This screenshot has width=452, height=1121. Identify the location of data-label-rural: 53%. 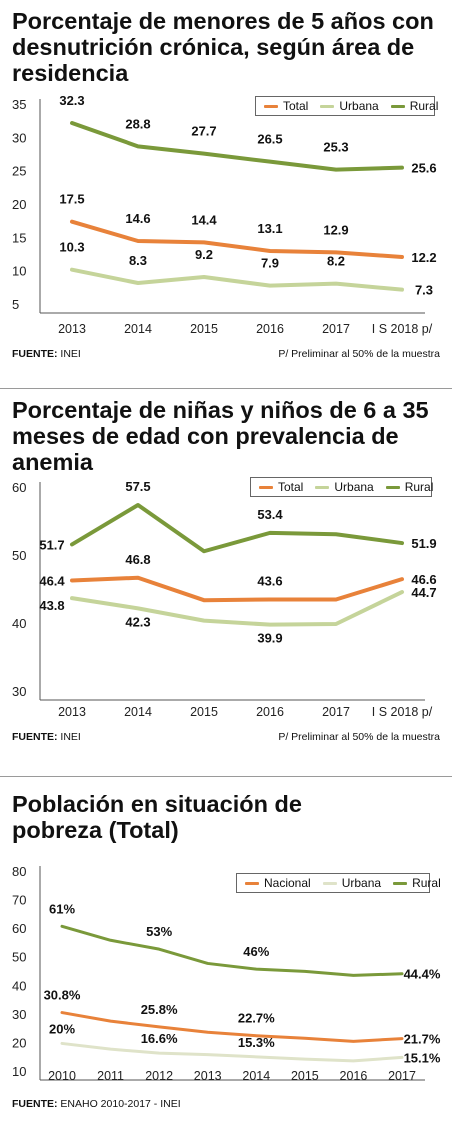
(159, 931).